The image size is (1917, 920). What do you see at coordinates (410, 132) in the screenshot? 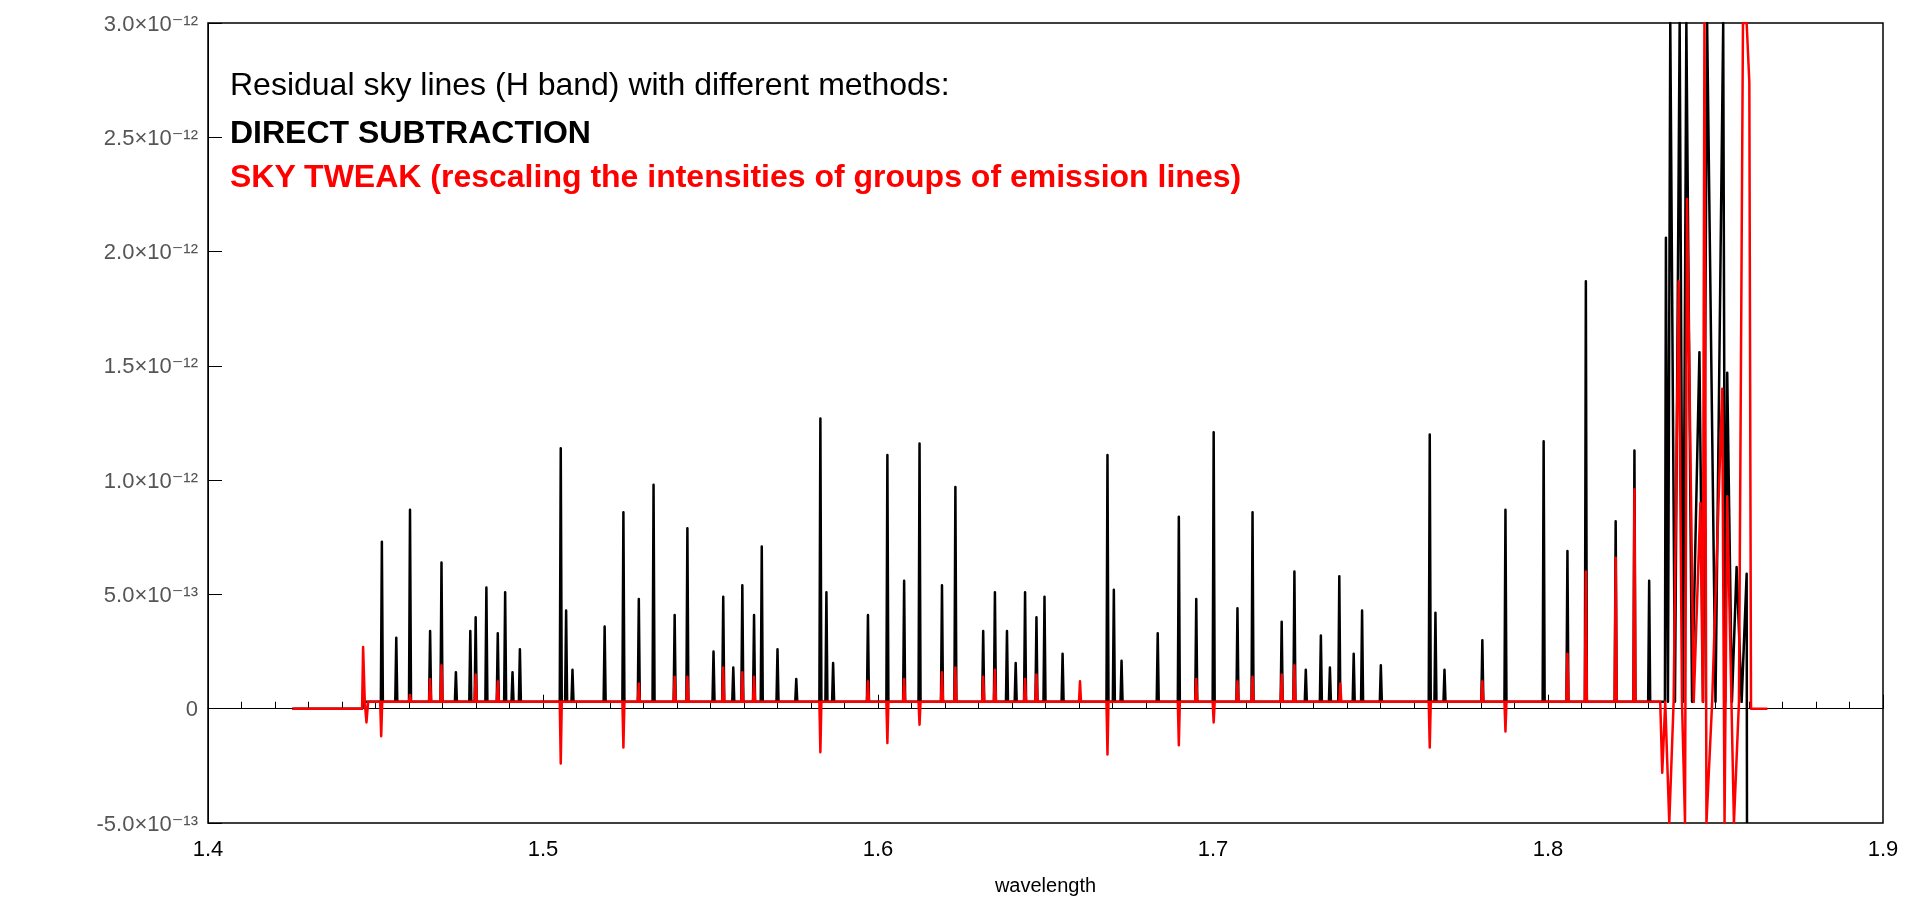
I see `text: DIRECT SUBTRACTION` at bounding box center [410, 132].